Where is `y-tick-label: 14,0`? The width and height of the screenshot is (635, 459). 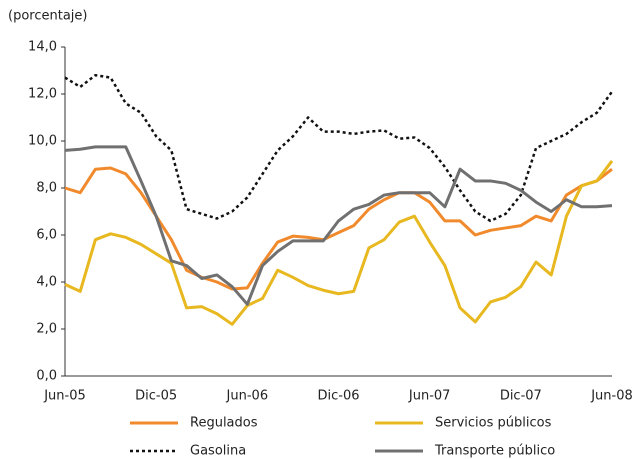
y-tick-label: 14,0 is located at coordinates (42, 47).